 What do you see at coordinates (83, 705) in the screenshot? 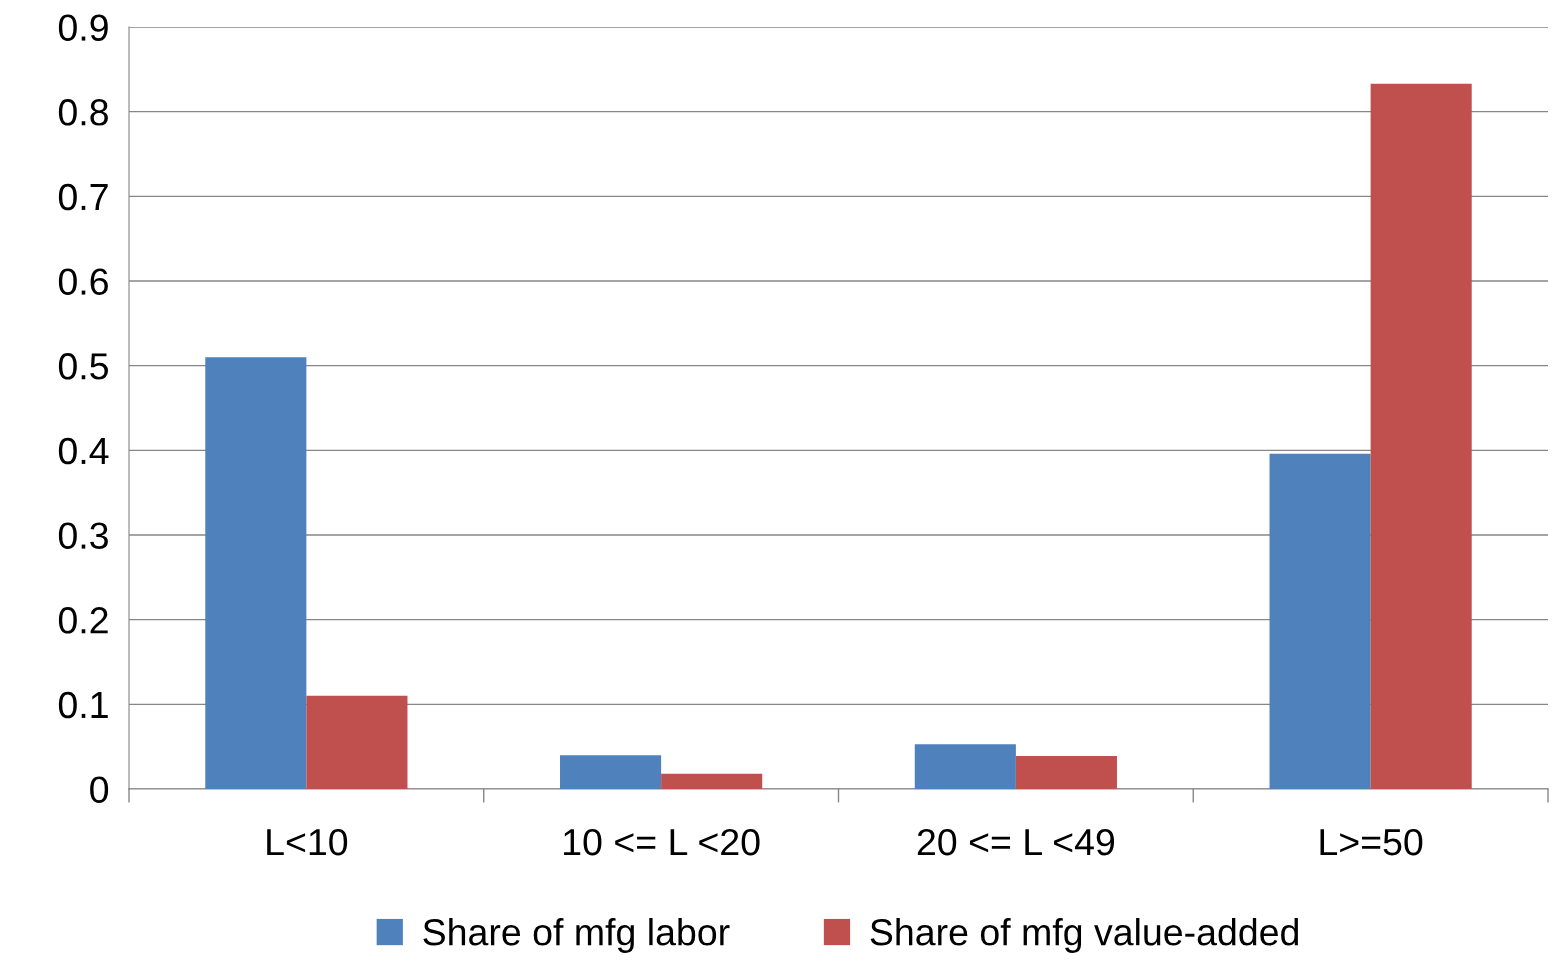
I see `y-tick-label: 0.1` at bounding box center [83, 705].